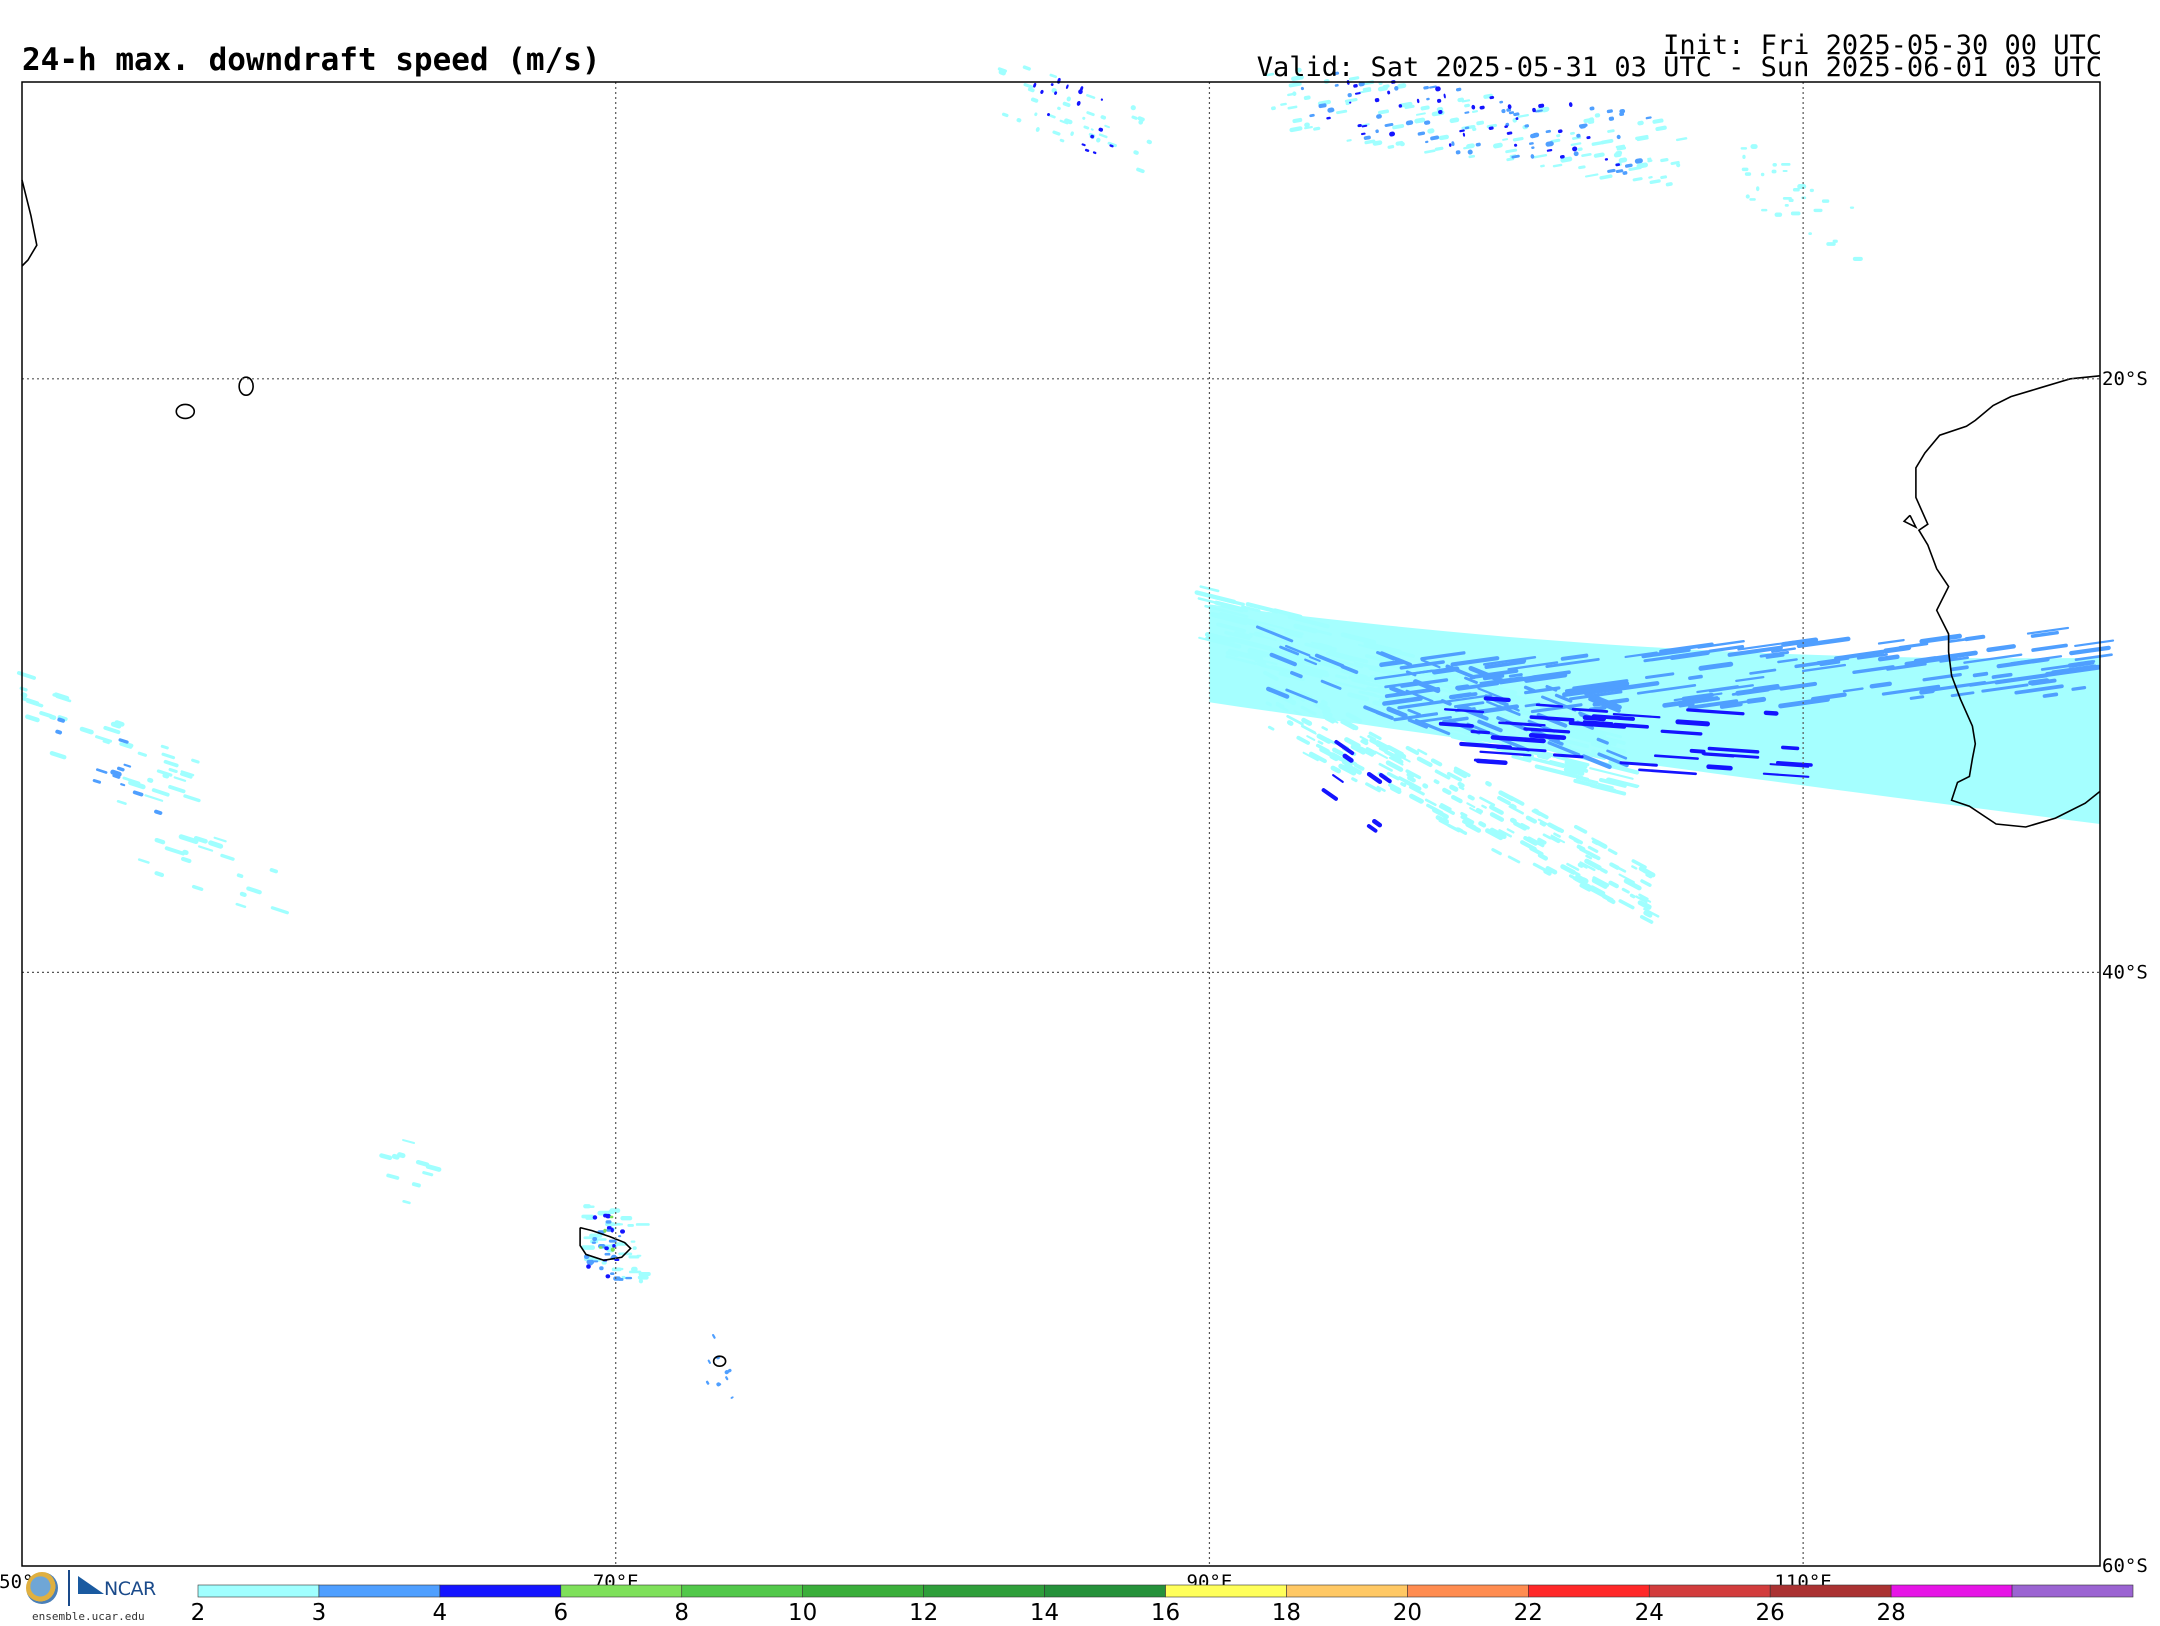 Image resolution: width=2160 pixels, height=1626 pixels. I want to click on kerguelen-island, so click(605, 1244).